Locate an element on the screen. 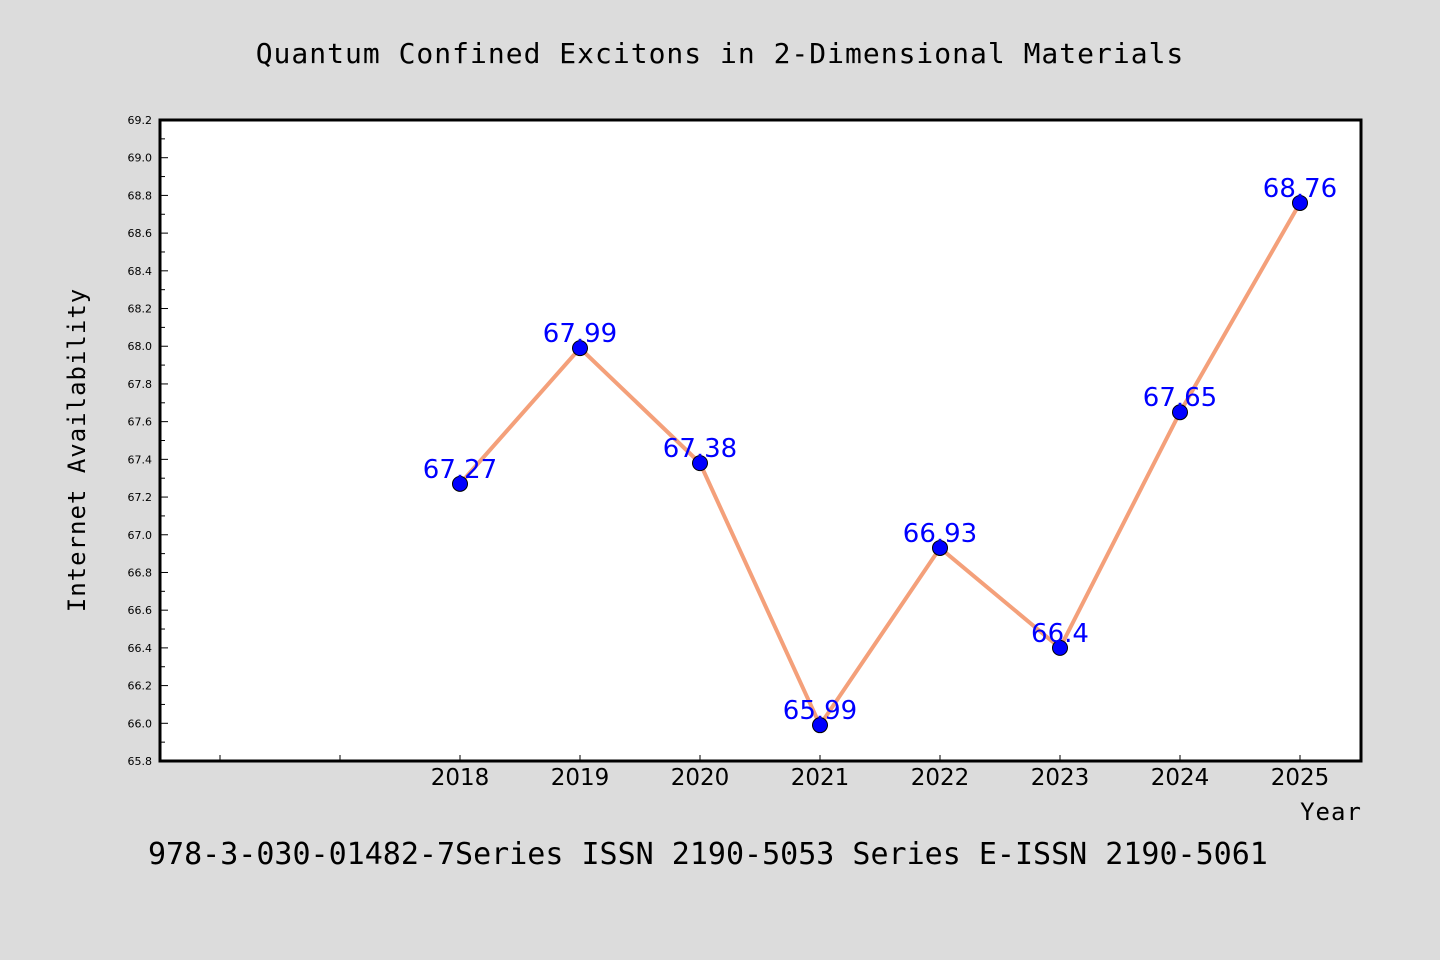 Image resolution: width=1440 pixels, height=960 pixels. x-tick-label: 2023 is located at coordinates (1060, 778).